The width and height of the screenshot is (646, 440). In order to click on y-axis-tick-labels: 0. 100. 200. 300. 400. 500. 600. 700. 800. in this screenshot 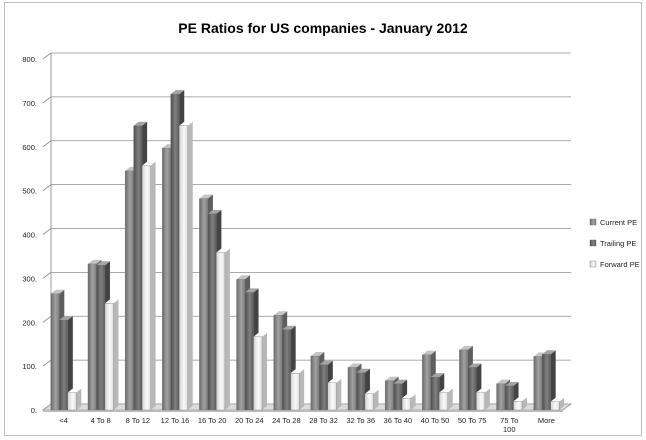, I will do `click(29, 235)`.